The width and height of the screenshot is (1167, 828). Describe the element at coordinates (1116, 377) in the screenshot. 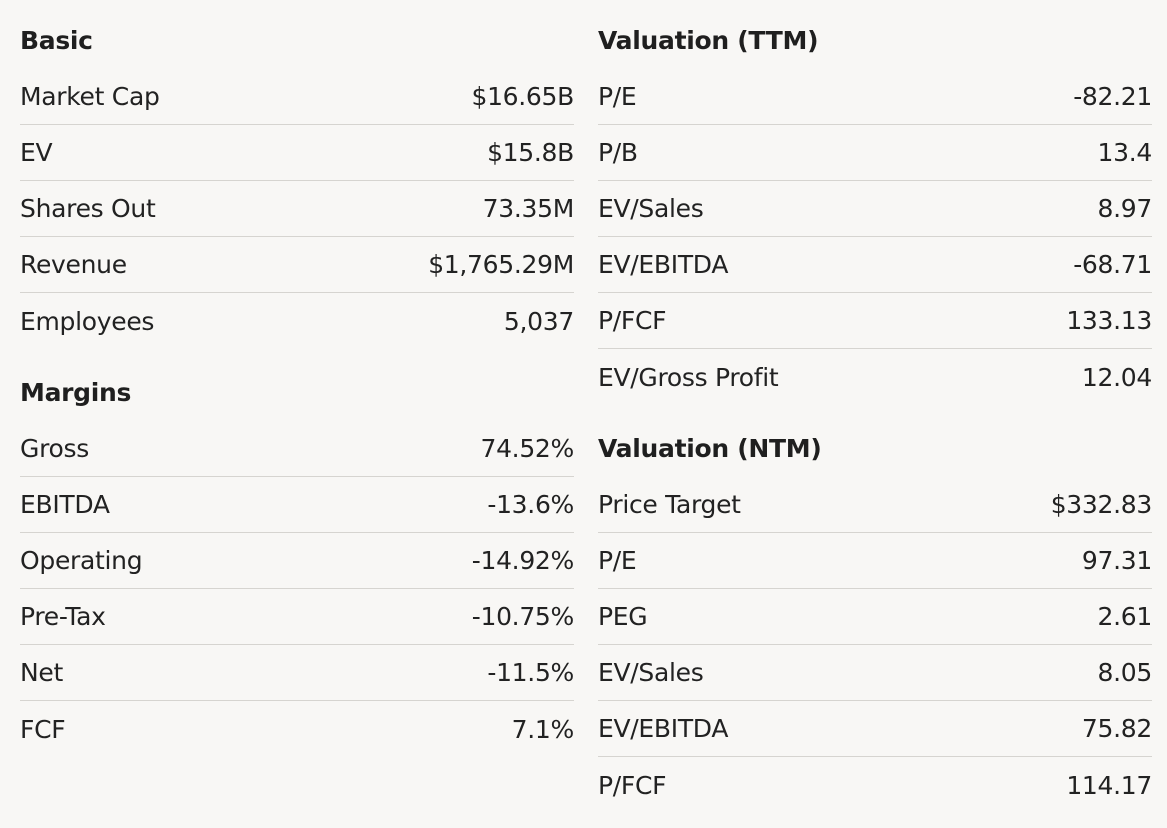

I see `stat-value: 12.04` at that location.